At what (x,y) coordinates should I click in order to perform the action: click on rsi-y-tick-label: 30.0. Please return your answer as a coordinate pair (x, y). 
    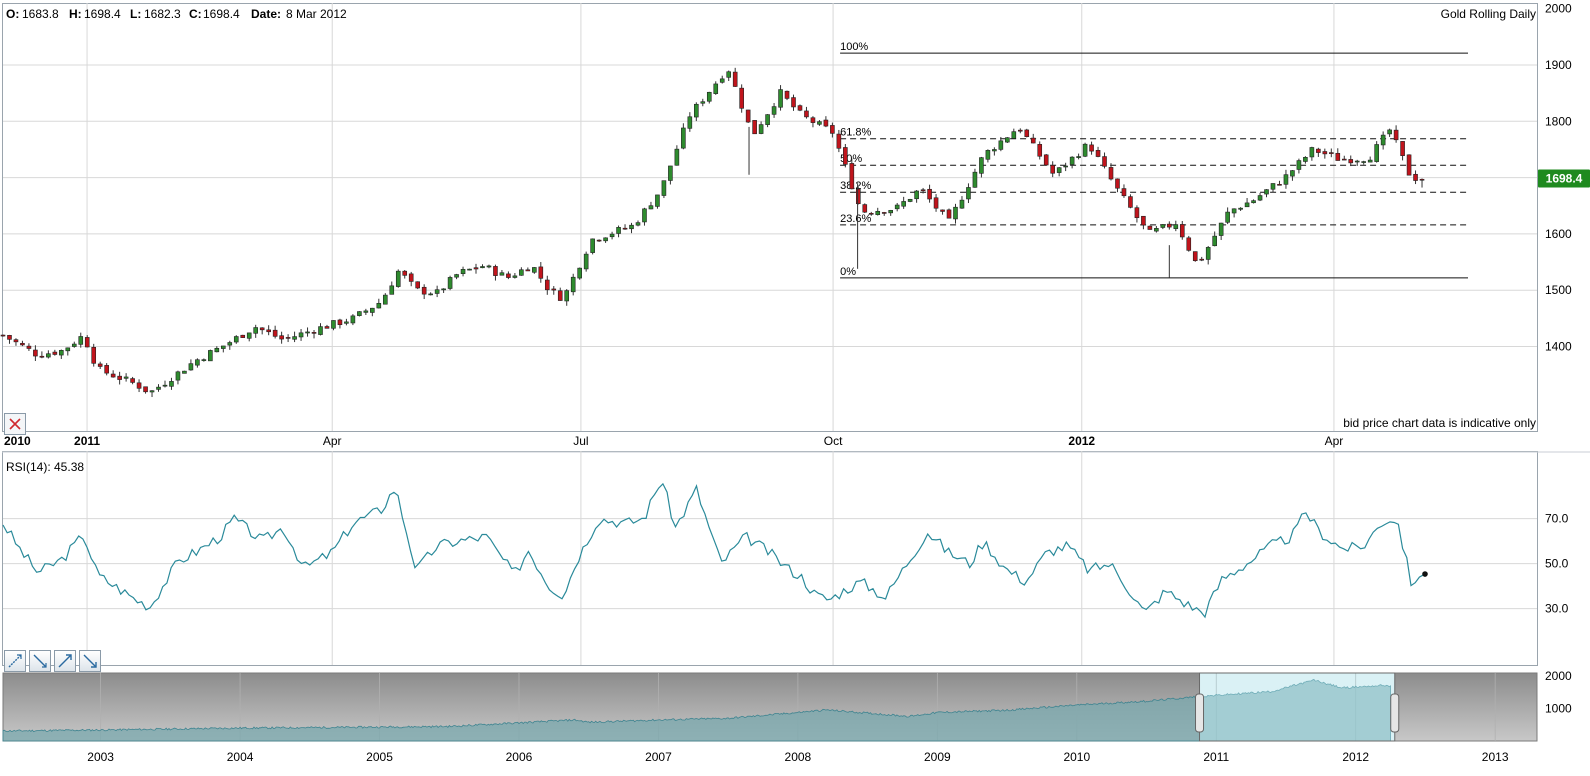
    Looking at the image, I should click on (1557, 609).